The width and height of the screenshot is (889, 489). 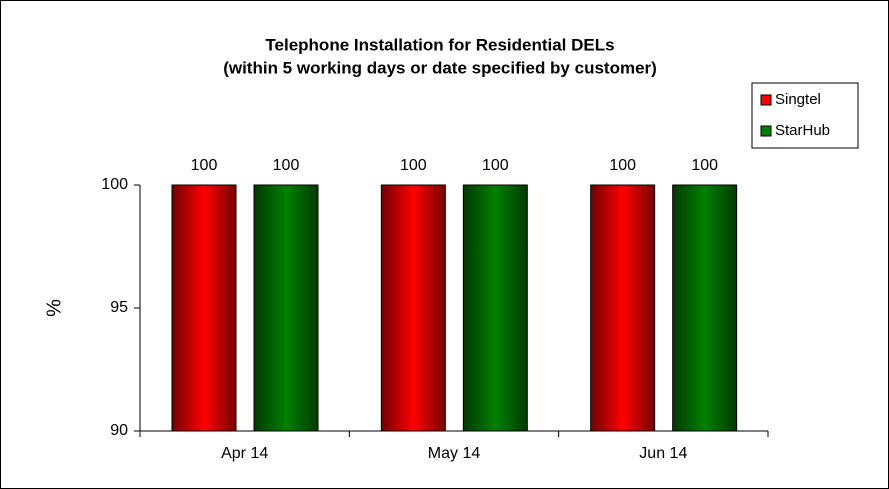 What do you see at coordinates (119, 430) in the screenshot?
I see `y-tick-label: 90` at bounding box center [119, 430].